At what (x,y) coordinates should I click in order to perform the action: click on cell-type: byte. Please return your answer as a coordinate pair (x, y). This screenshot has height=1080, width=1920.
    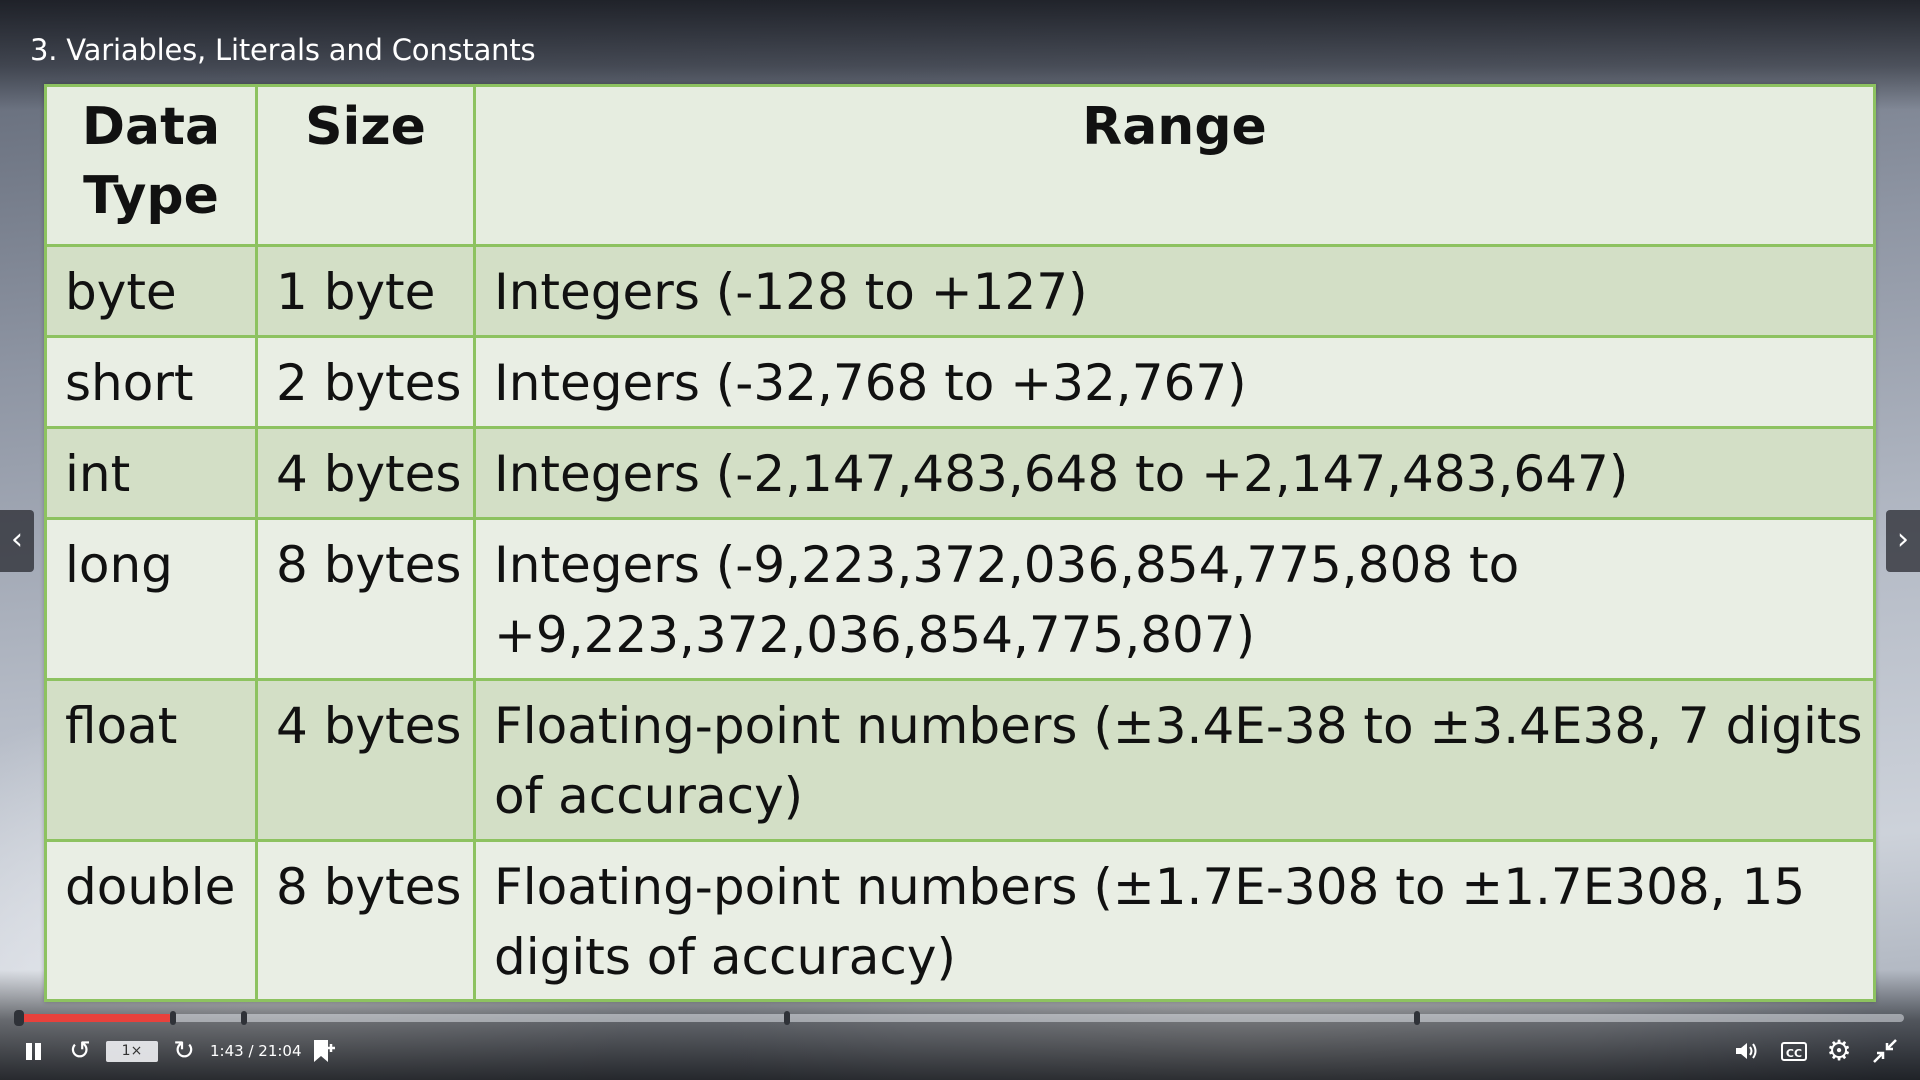
    Looking at the image, I should click on (151, 291).